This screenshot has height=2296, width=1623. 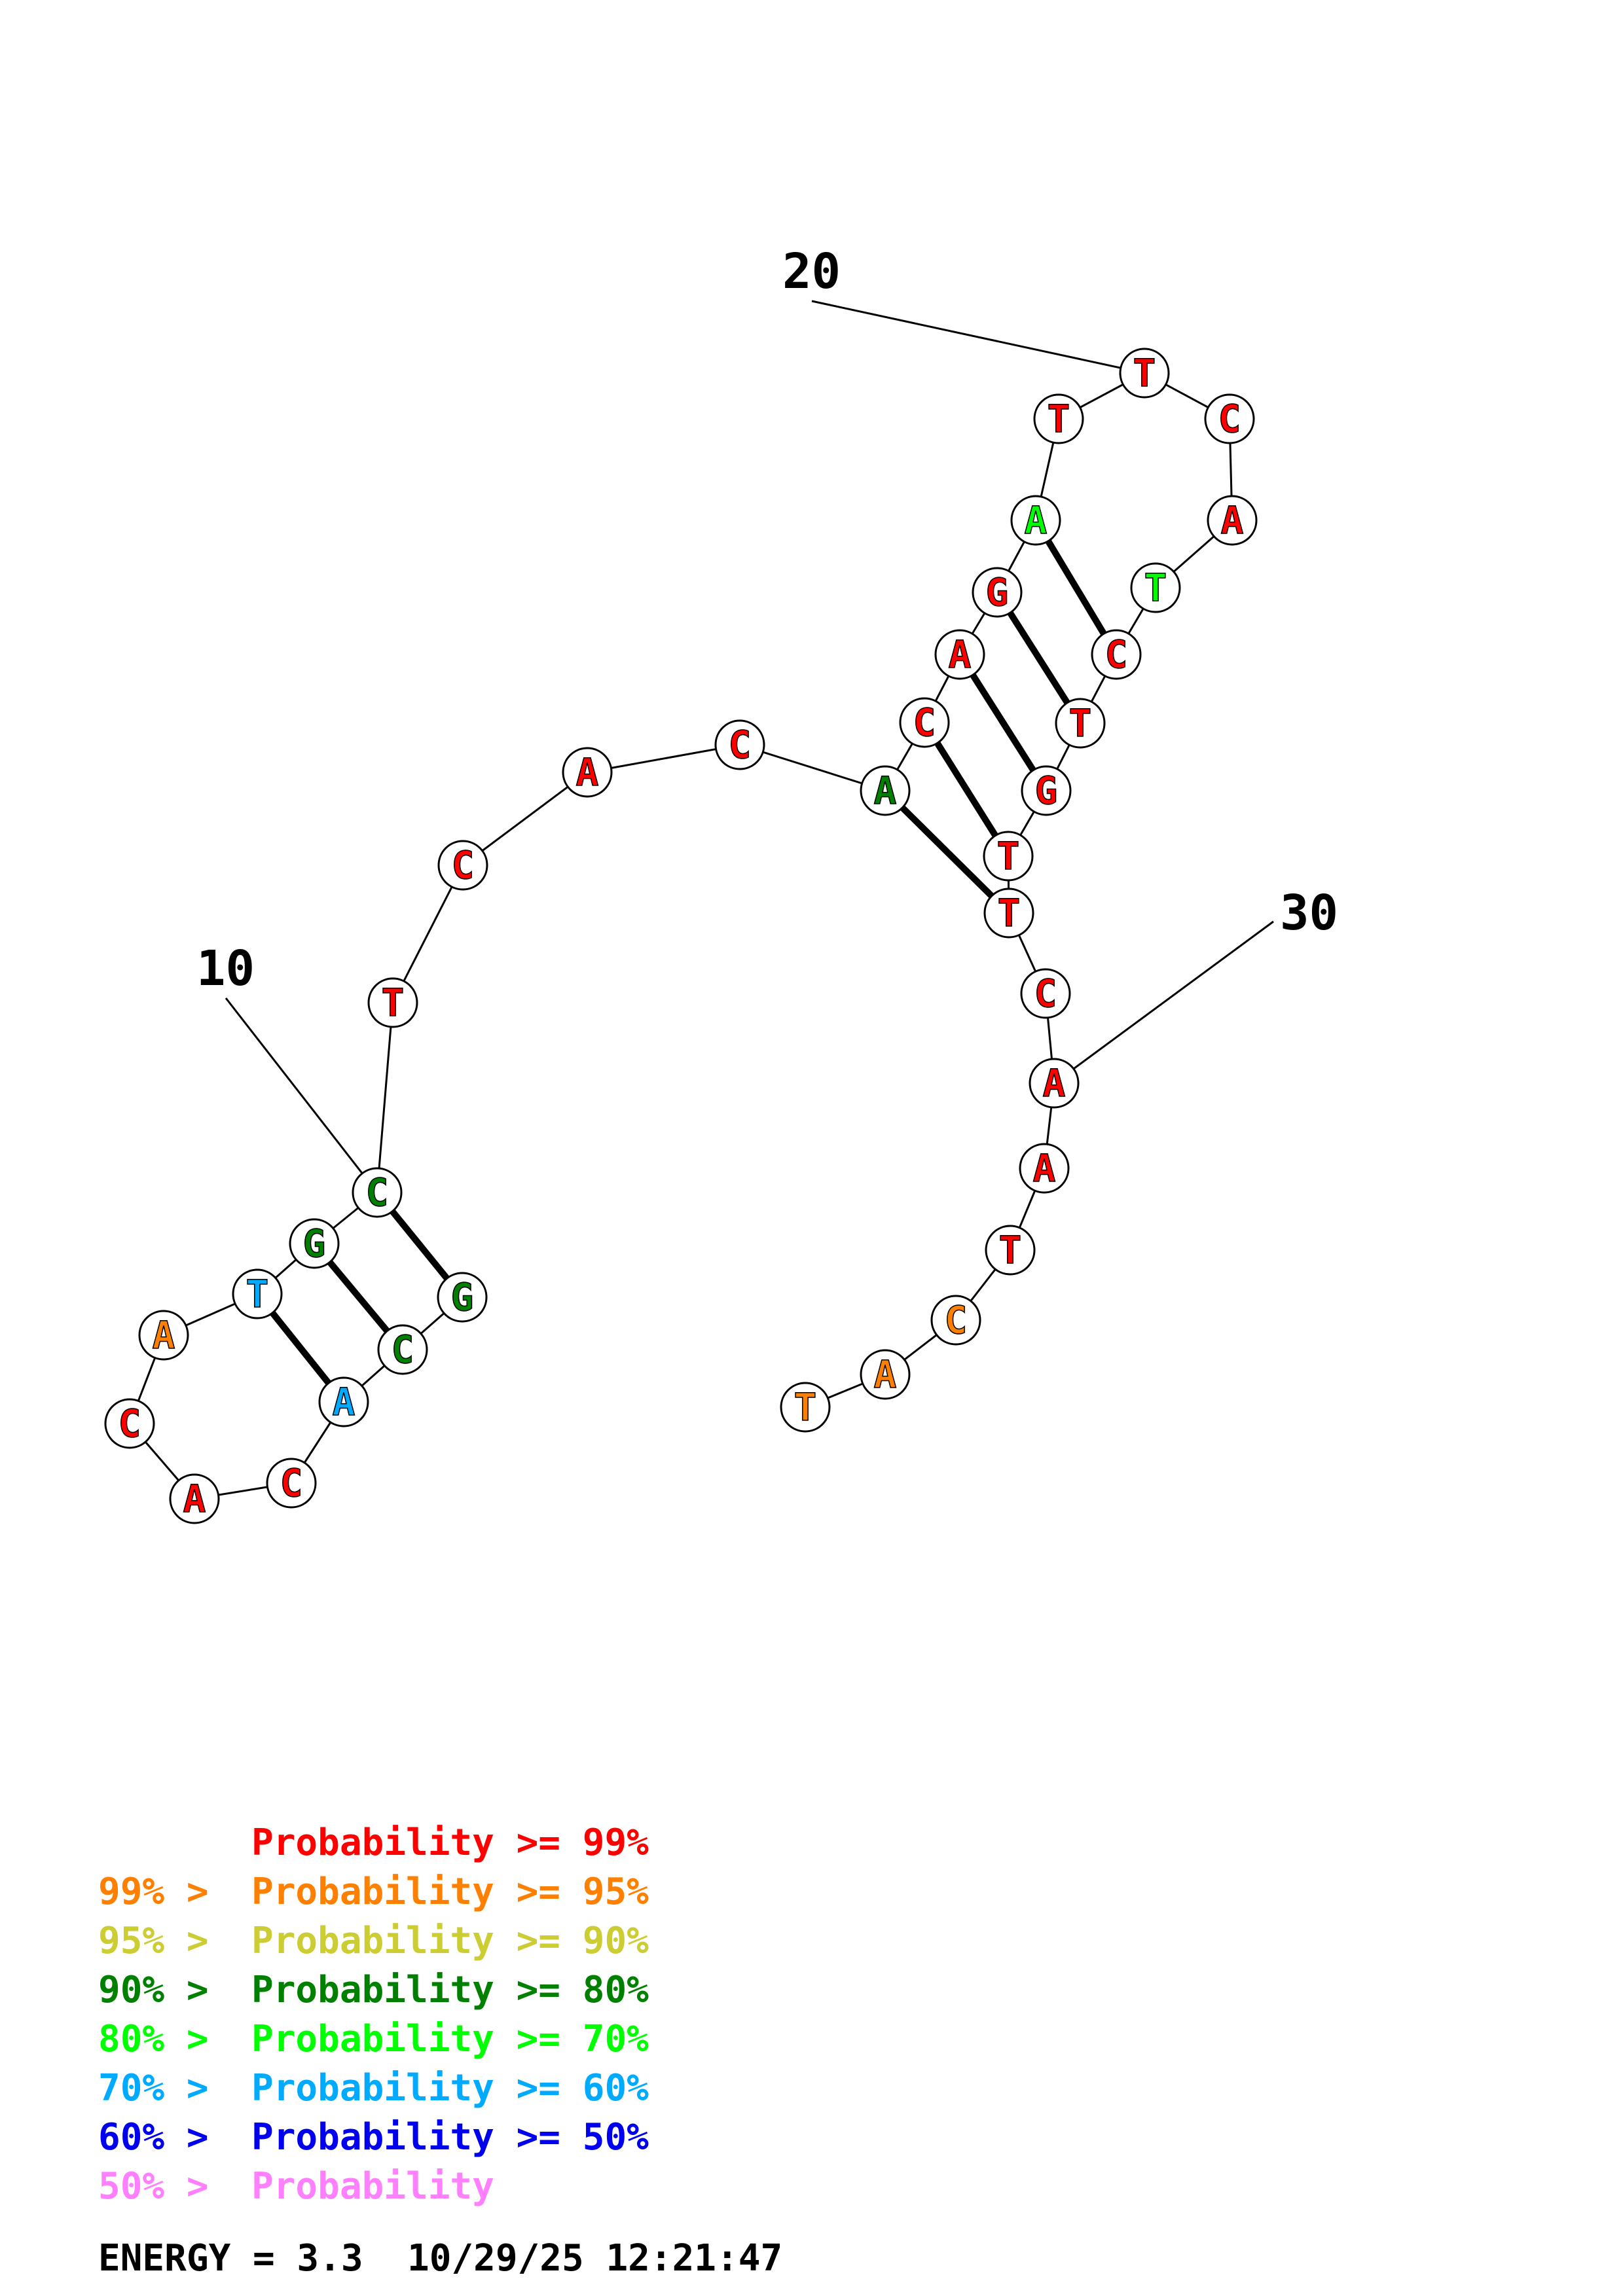 What do you see at coordinates (164, 1941) in the screenshot?
I see `legend-prefix: 95% >` at bounding box center [164, 1941].